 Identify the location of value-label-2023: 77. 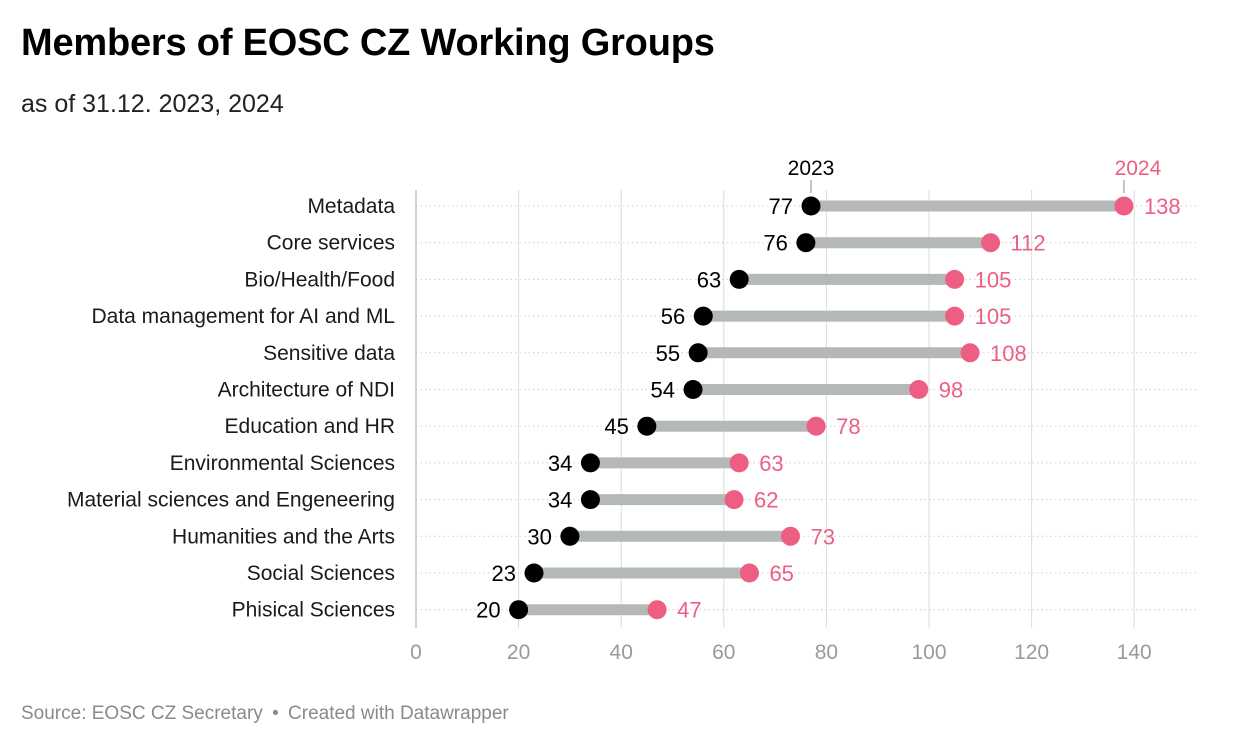
(781, 206).